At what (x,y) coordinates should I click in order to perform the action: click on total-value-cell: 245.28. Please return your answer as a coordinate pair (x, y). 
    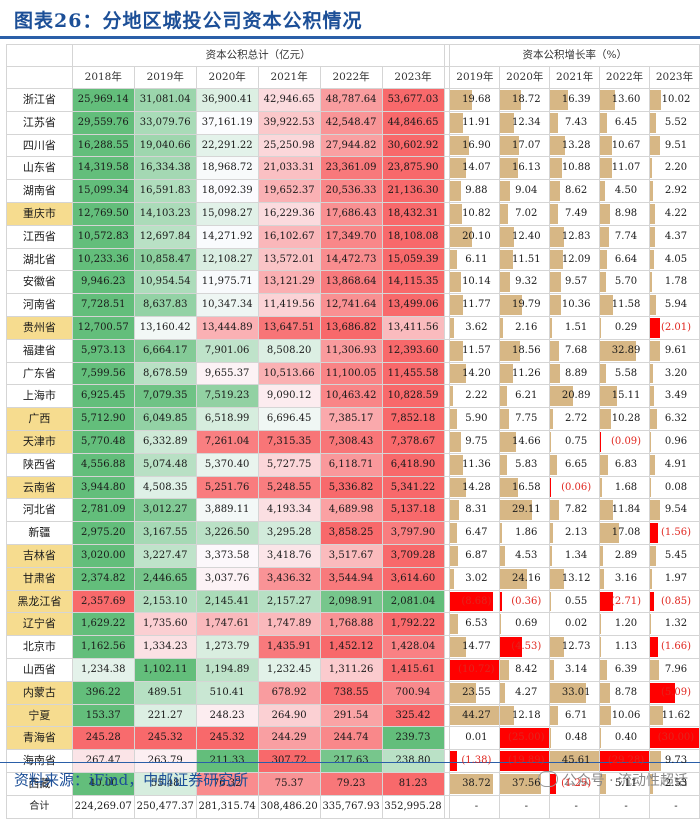
    Looking at the image, I should click on (103, 738).